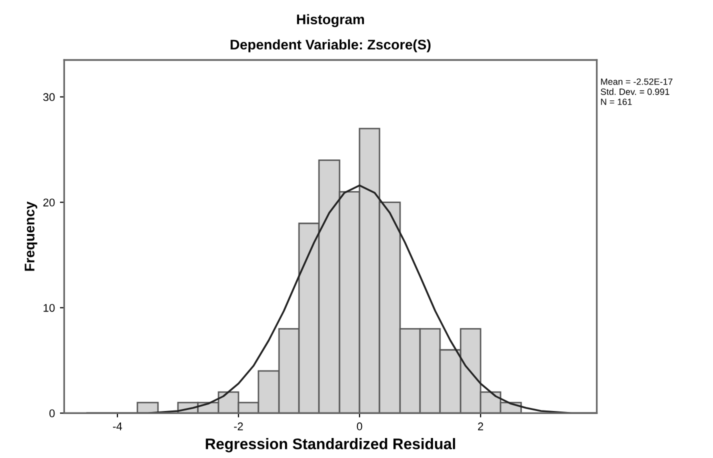  What do you see at coordinates (49, 202) in the screenshot?
I see `y-tick-label: 20` at bounding box center [49, 202].